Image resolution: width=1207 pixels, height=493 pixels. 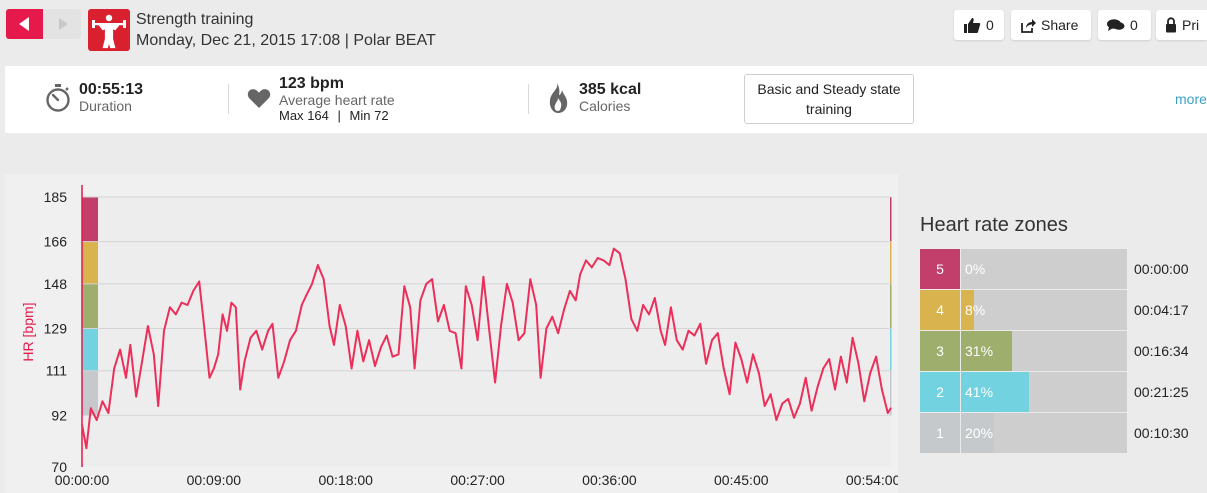 What do you see at coordinates (109, 30) in the screenshot?
I see `strength-training-icon` at bounding box center [109, 30].